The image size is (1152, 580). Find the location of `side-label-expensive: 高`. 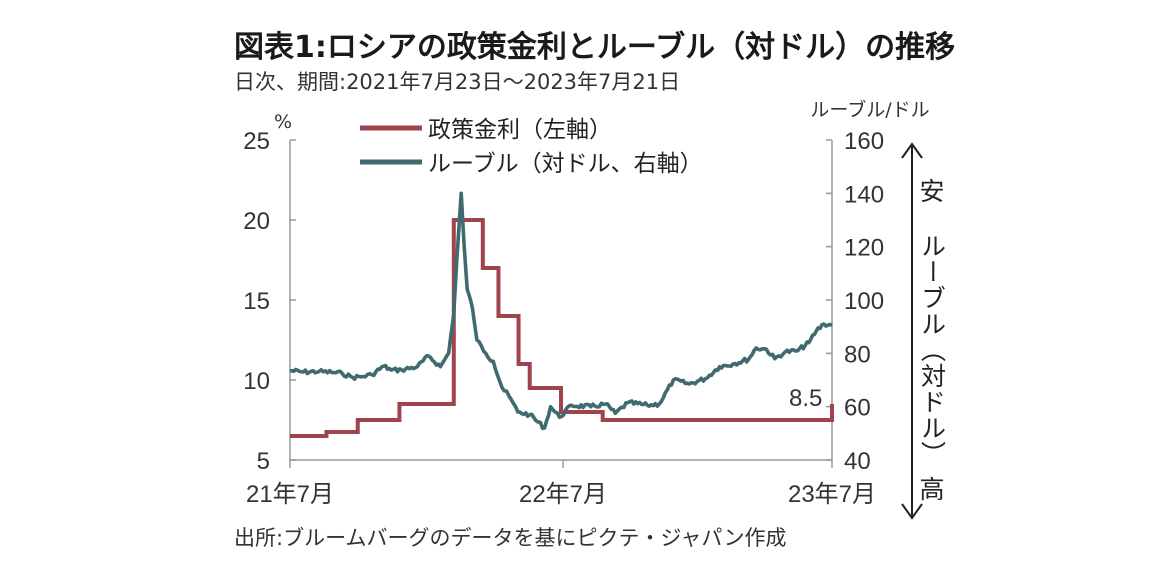

side-label-expensive: 高 is located at coordinates (931, 489).